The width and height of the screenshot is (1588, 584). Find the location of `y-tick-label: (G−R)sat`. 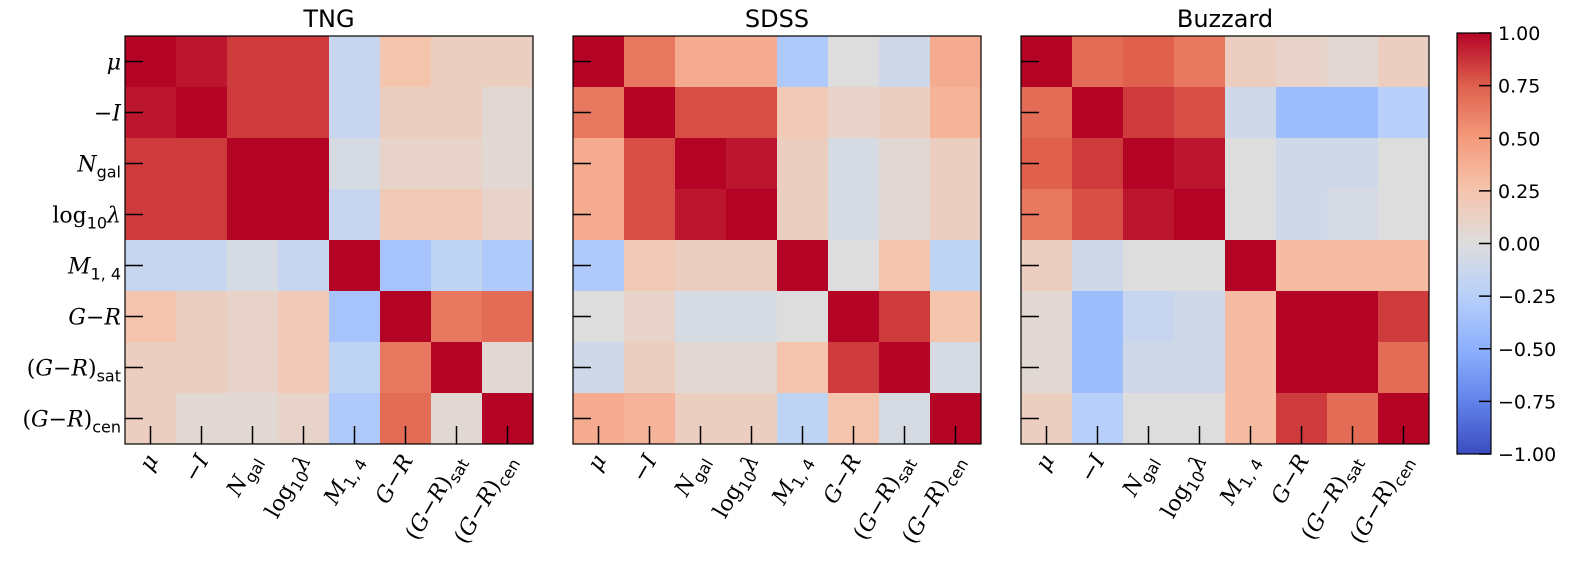

y-tick-label: (G−R)sat is located at coordinates (74, 371).